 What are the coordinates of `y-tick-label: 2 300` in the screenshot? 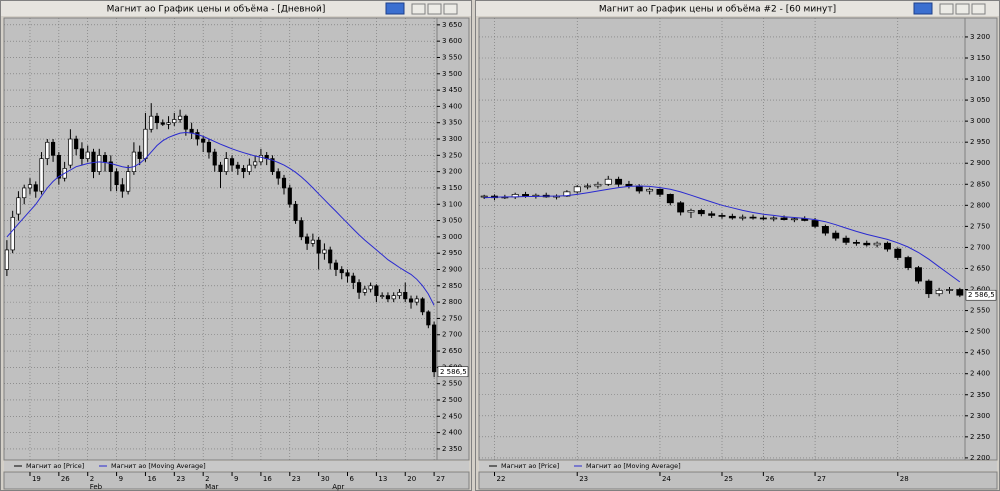 It's located at (980, 416).